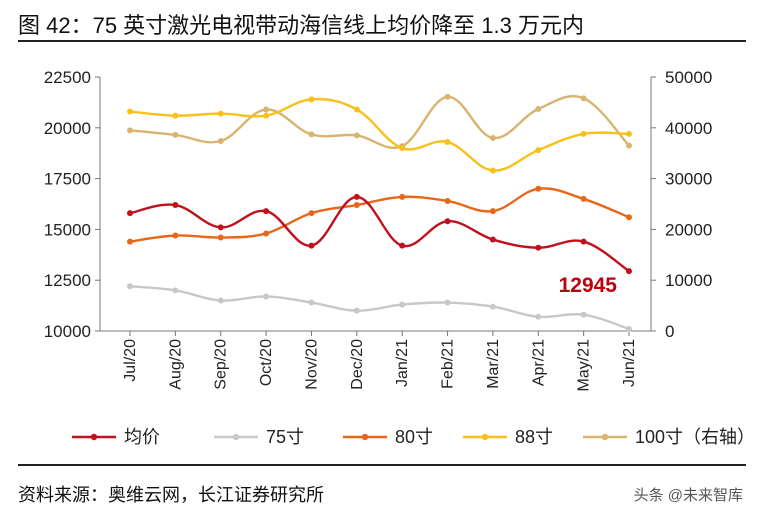 The image size is (765, 519). I want to click on watermark: 头条 @未来智库, so click(688, 495).